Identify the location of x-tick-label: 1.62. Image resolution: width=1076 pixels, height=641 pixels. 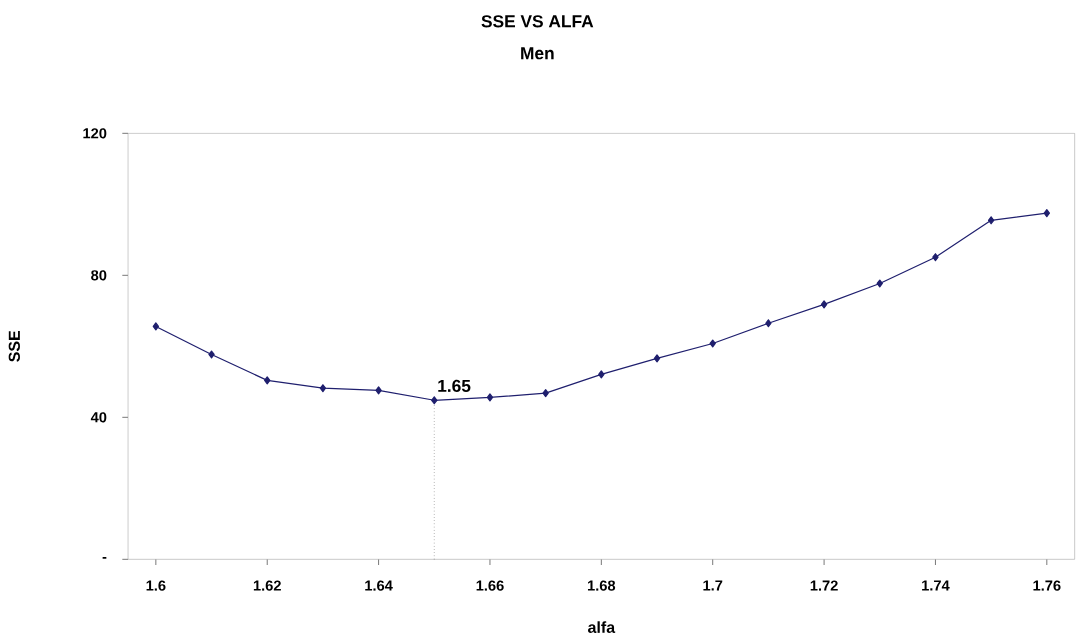
(267, 585).